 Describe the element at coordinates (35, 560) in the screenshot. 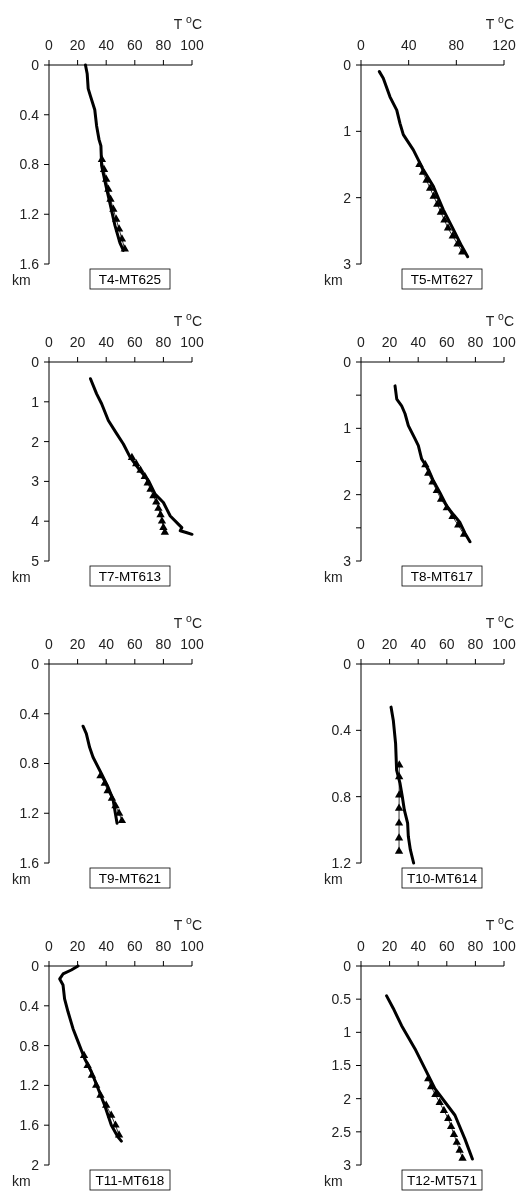

I see `y-tick-label: 5` at that location.